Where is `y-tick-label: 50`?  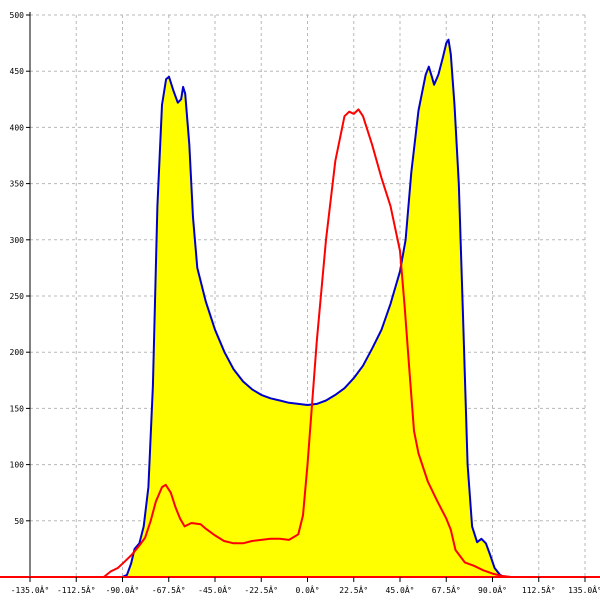
y-tick-label: 50 is located at coordinates (19, 521).